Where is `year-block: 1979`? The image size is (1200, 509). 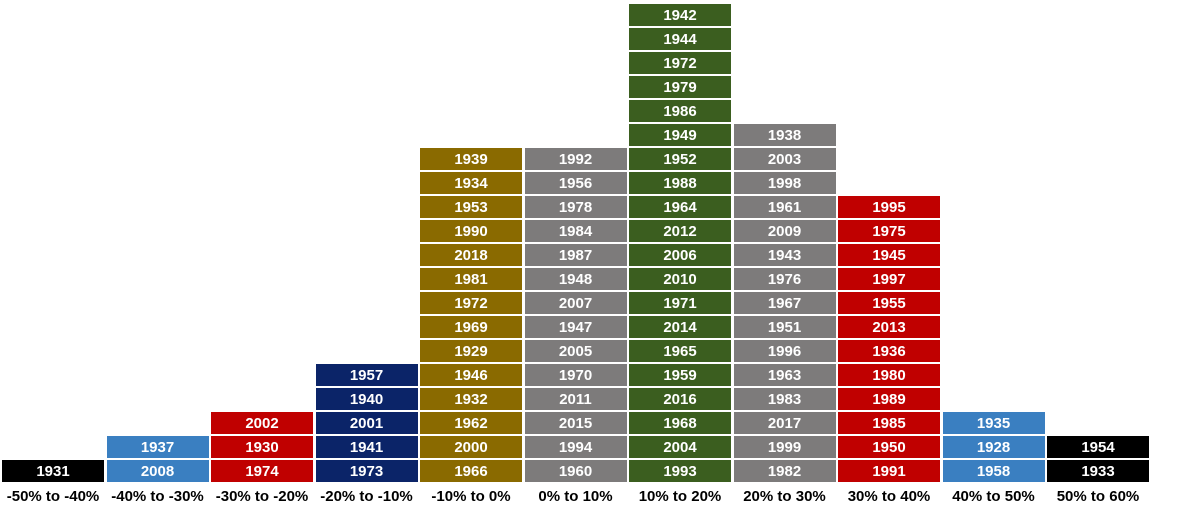
year-block: 1979 is located at coordinates (680, 87).